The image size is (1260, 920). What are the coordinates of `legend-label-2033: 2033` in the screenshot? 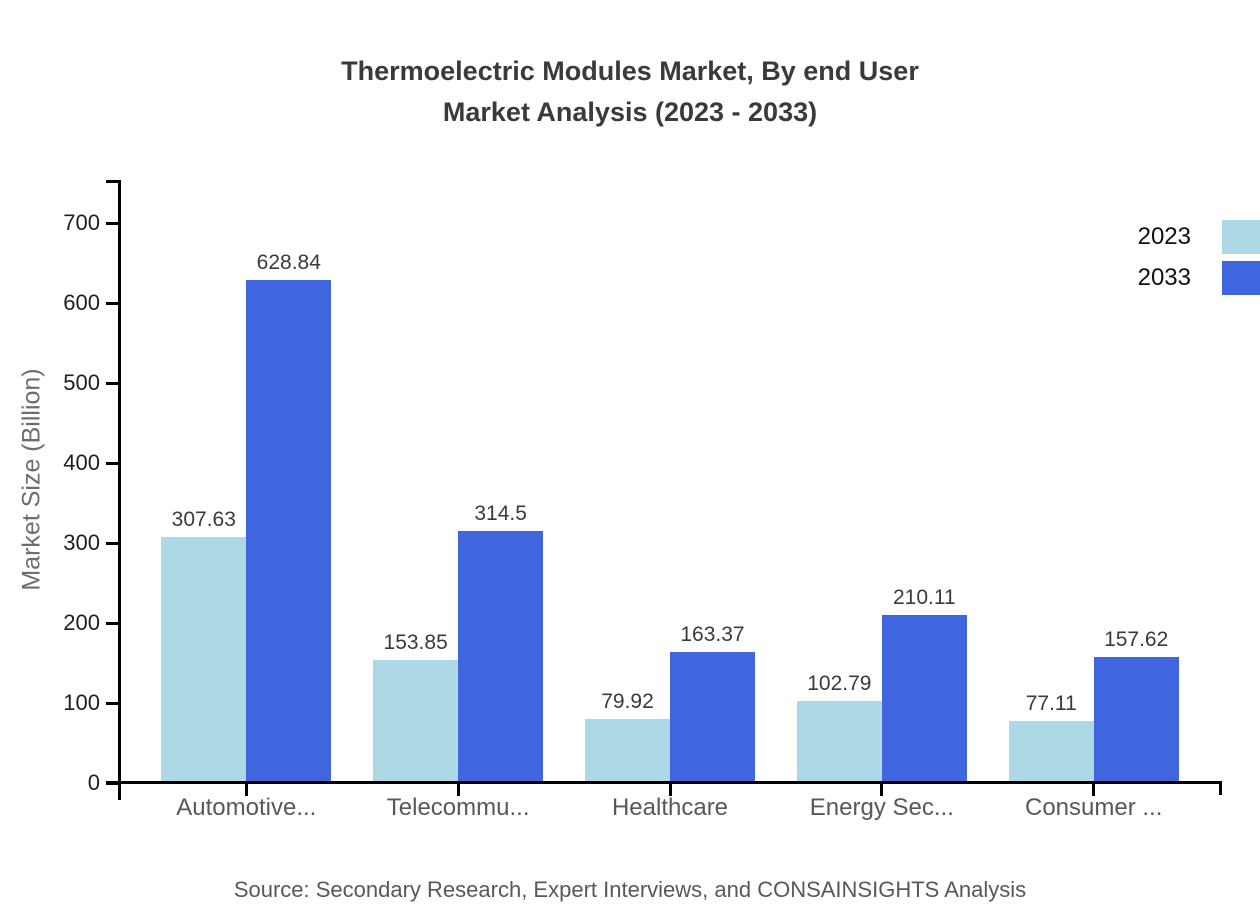 It's located at (1164, 277).